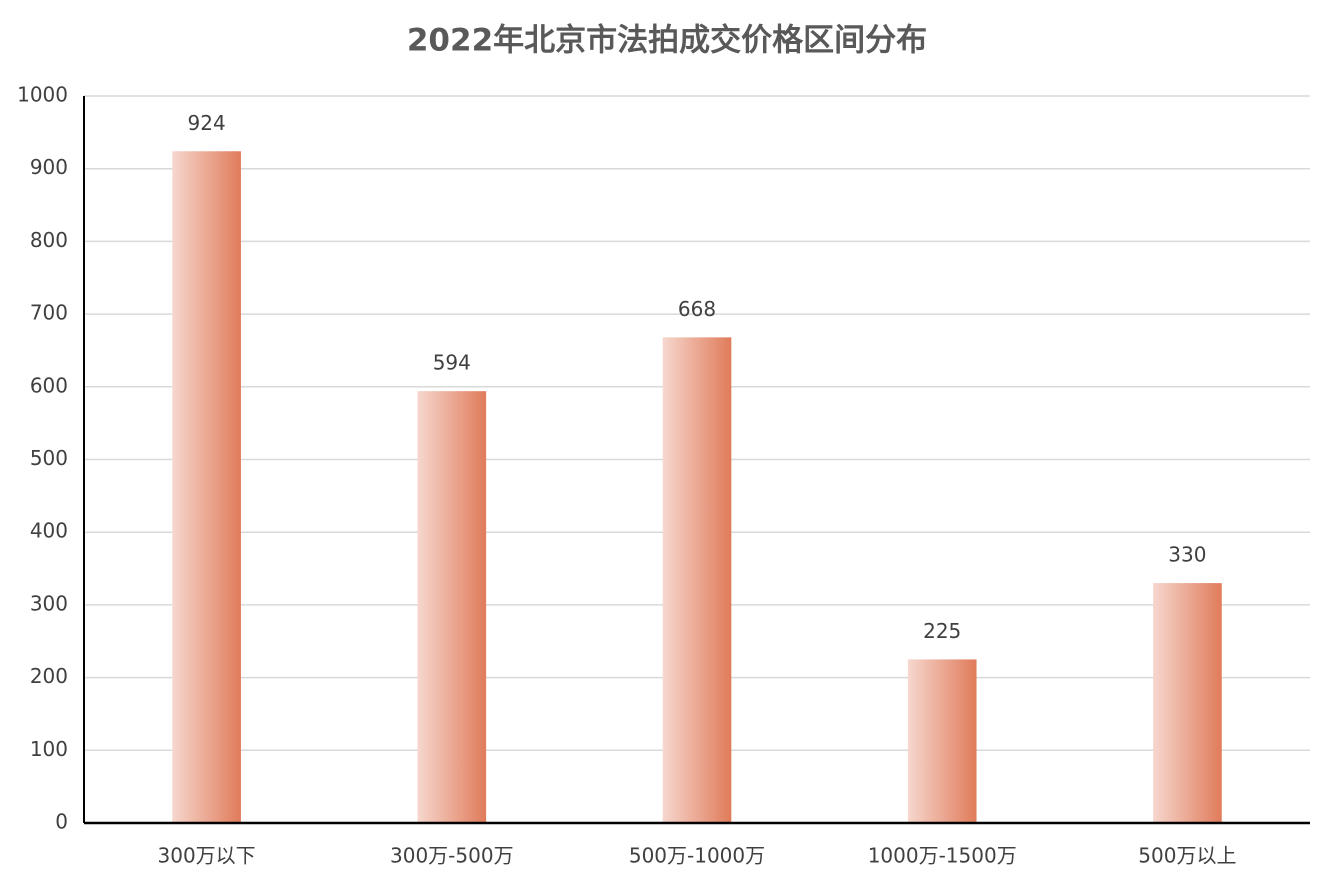  I want to click on y-tick-label: 400, so click(49, 531).